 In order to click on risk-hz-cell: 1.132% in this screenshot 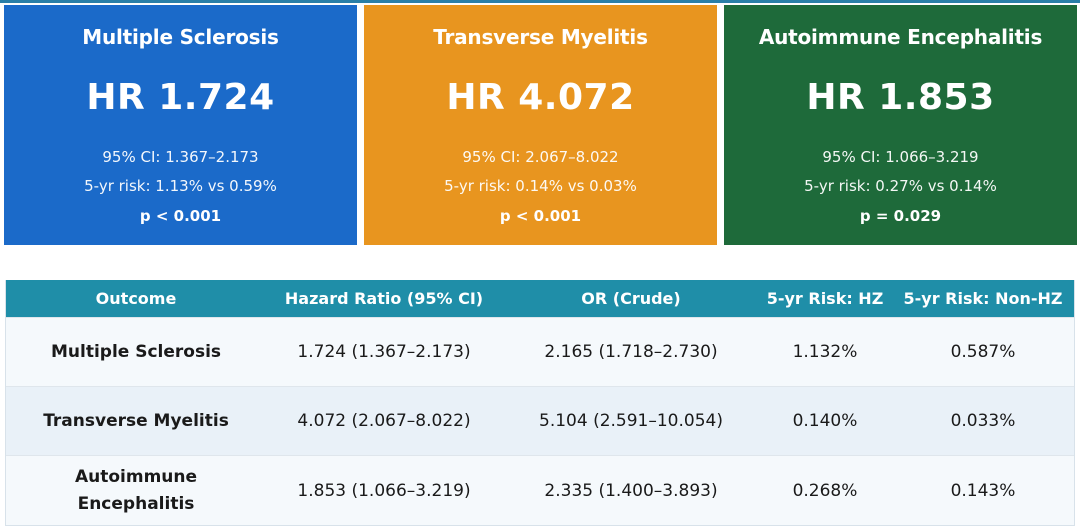, I will do `click(825, 352)`.